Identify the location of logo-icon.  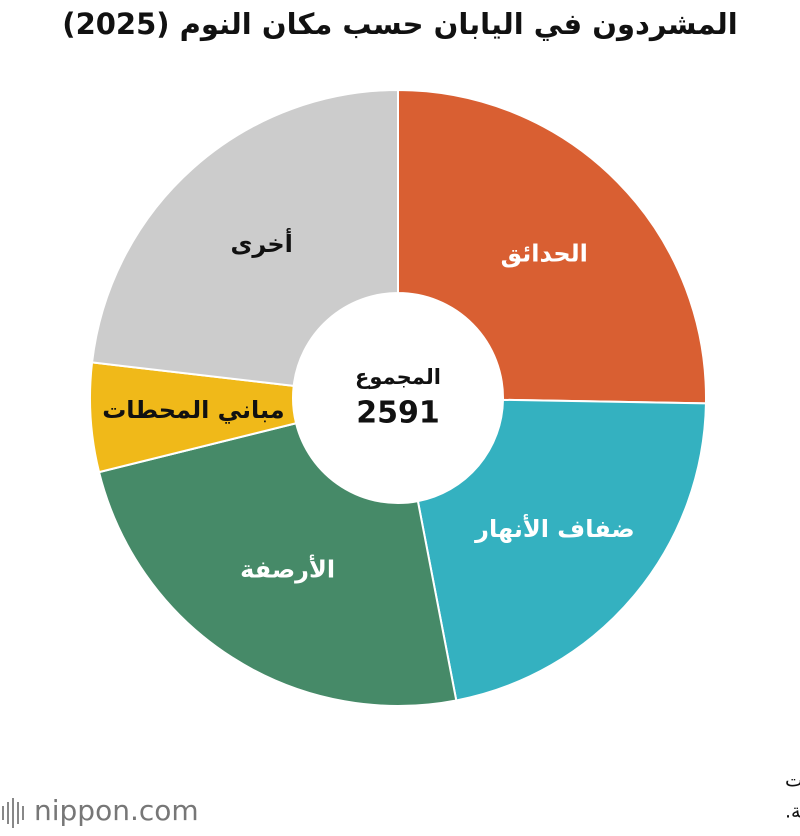
(13, 813).